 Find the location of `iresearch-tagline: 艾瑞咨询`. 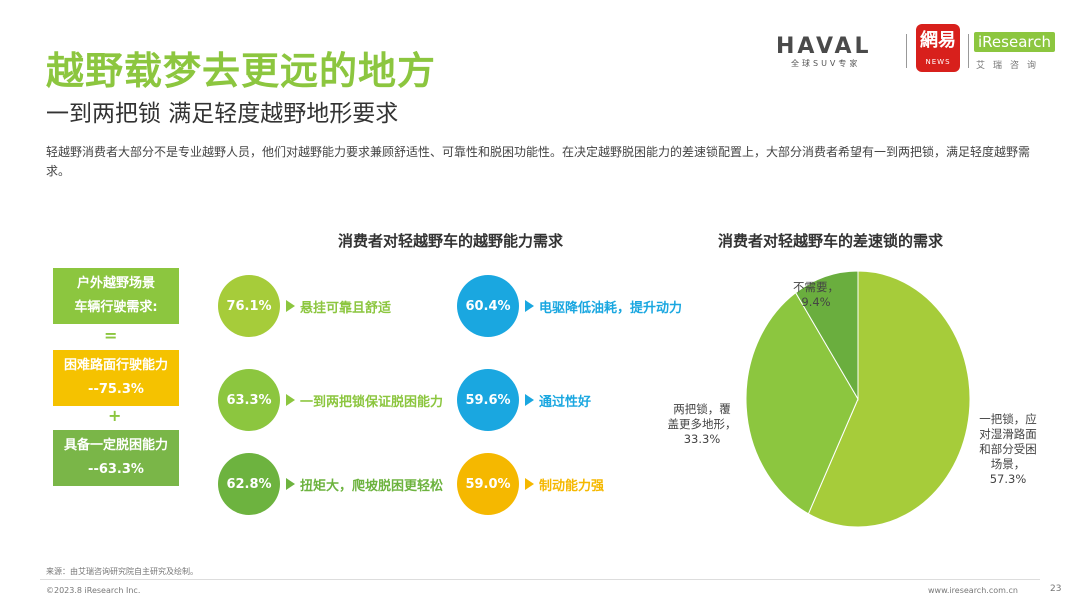

iresearch-tagline: 艾瑞咨询 is located at coordinates (1010, 66).